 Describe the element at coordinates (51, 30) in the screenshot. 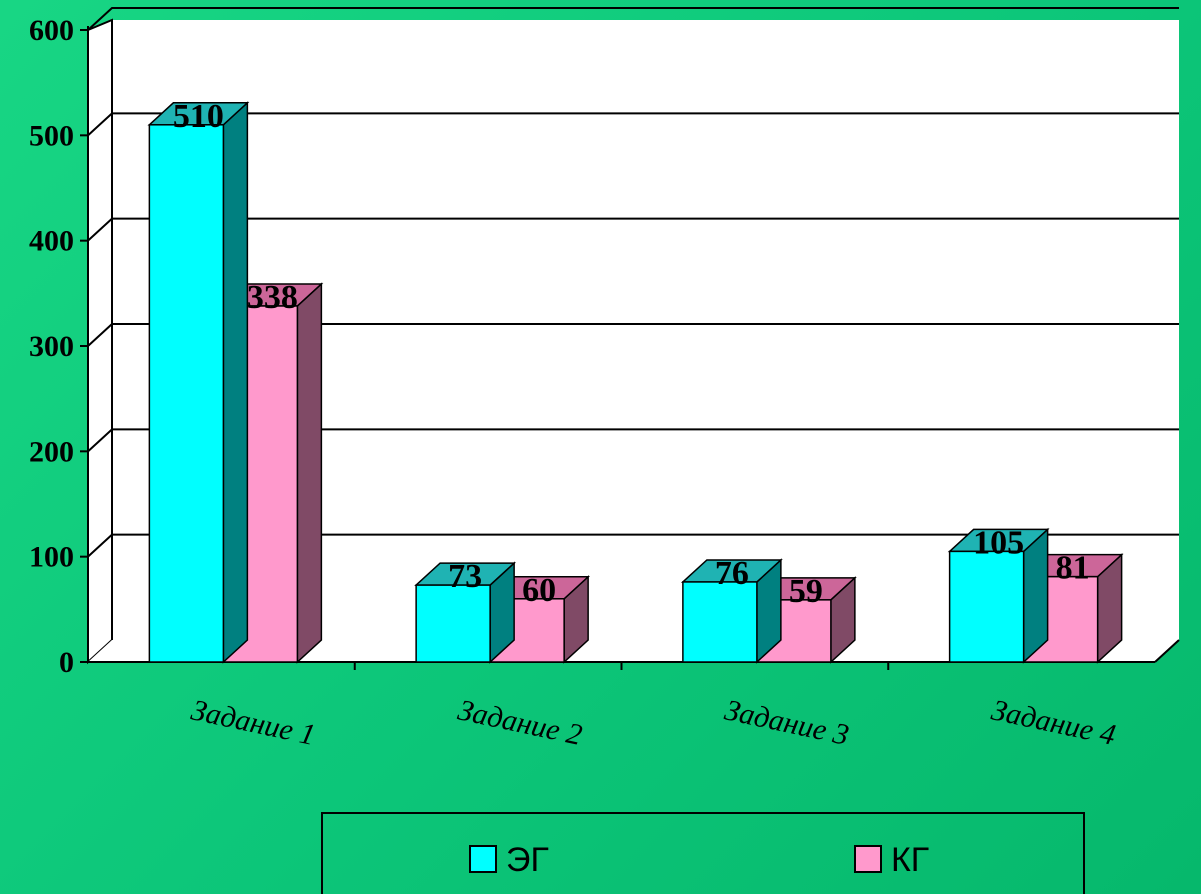

I see `y-tick-label: 600` at that location.